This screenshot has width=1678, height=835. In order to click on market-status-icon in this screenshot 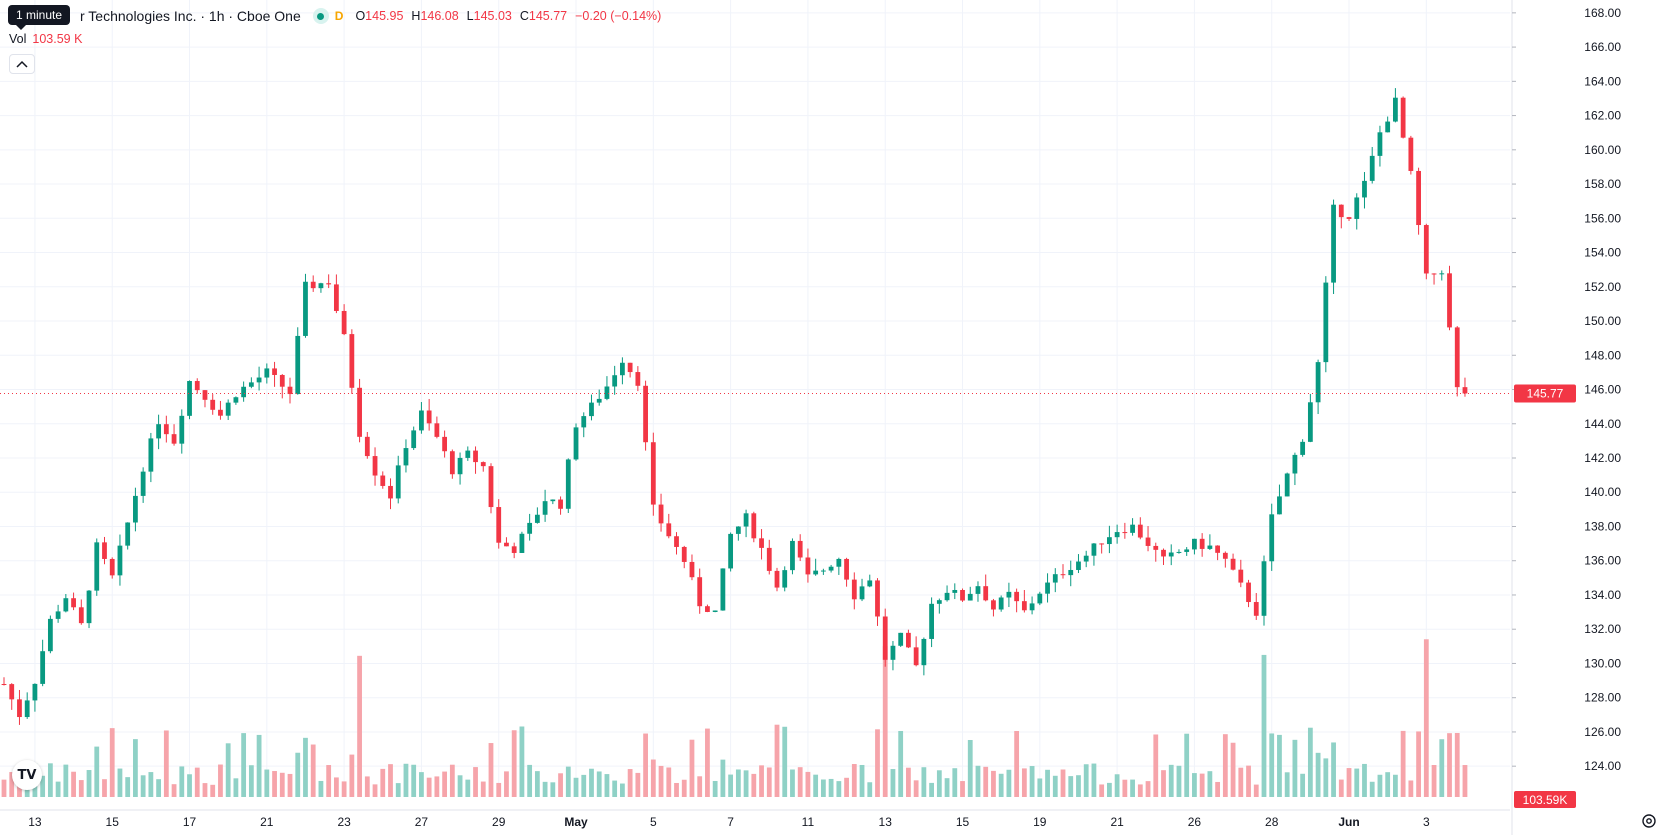, I will do `click(320, 16)`.